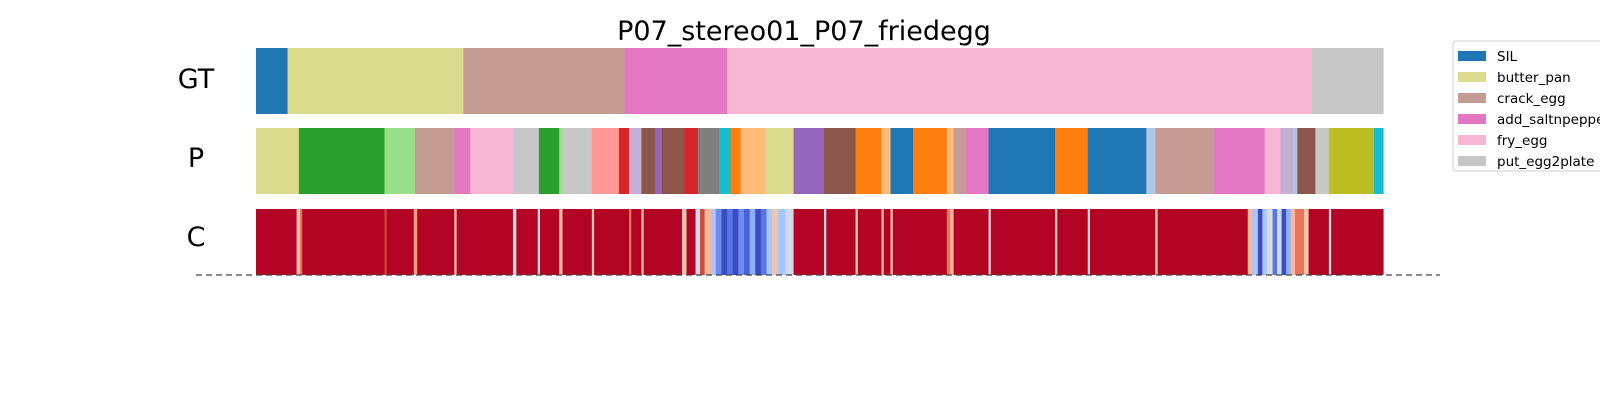  I want to click on legend-label-2: crack_egg, so click(1531, 99).